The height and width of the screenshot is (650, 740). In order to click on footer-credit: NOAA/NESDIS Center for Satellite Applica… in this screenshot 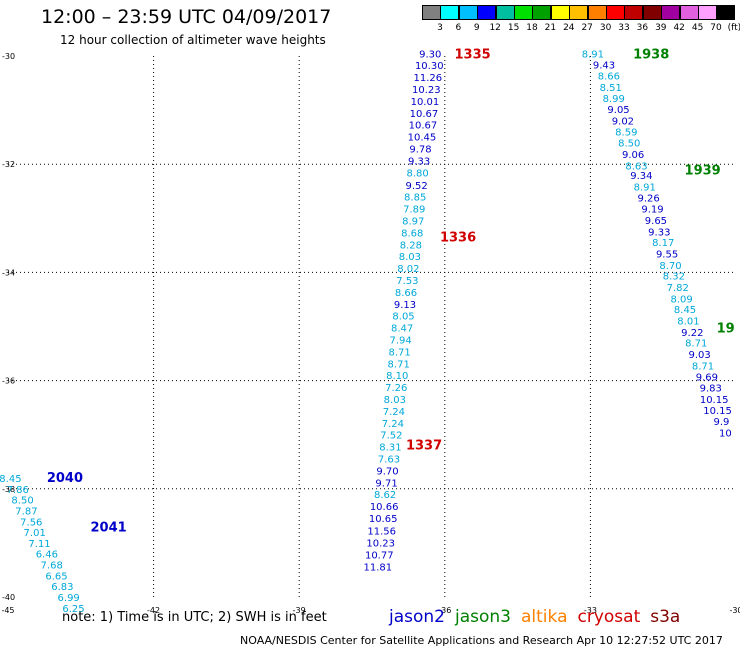, I will do `click(481, 640)`.